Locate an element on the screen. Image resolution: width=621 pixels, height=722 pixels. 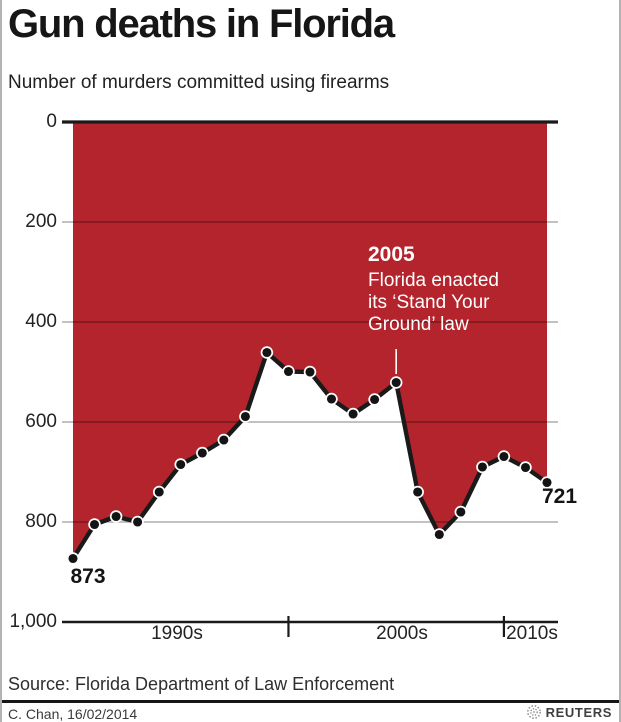
credit-byline: C. Chan, 16/02/2014 is located at coordinates (73, 714).